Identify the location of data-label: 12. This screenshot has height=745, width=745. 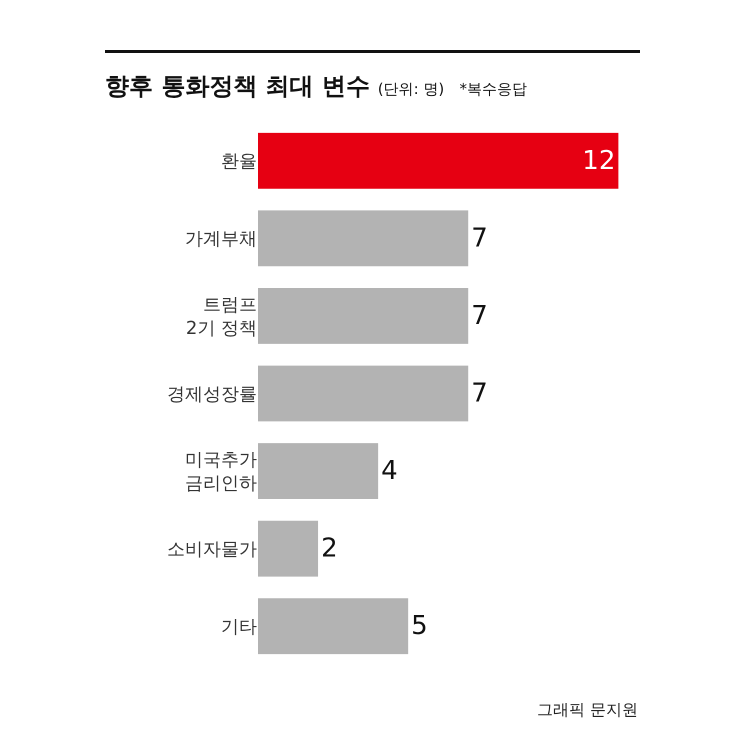
(599, 161).